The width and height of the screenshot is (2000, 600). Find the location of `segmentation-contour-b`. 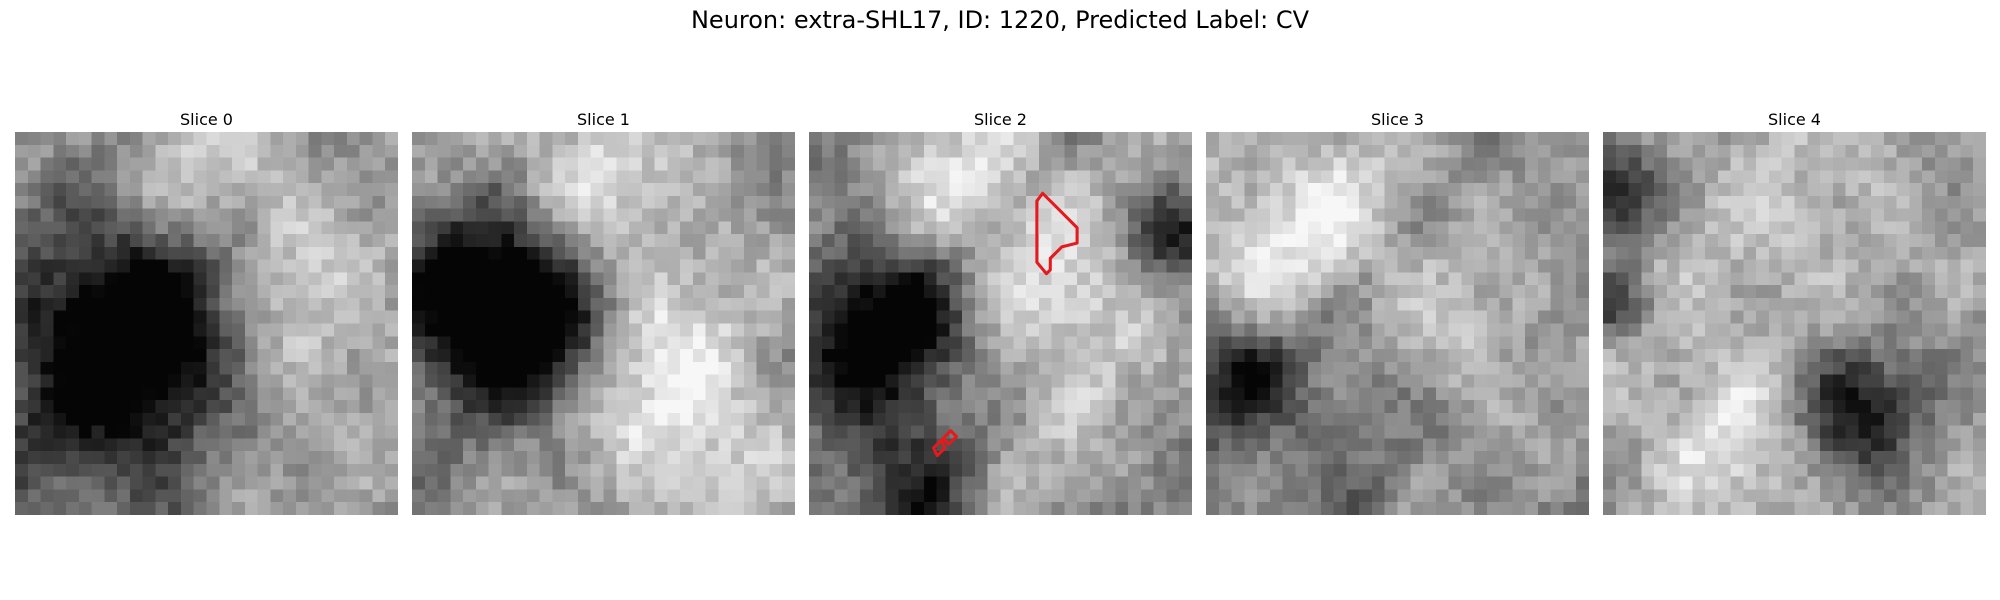

segmentation-contour-b is located at coordinates (939, 448).